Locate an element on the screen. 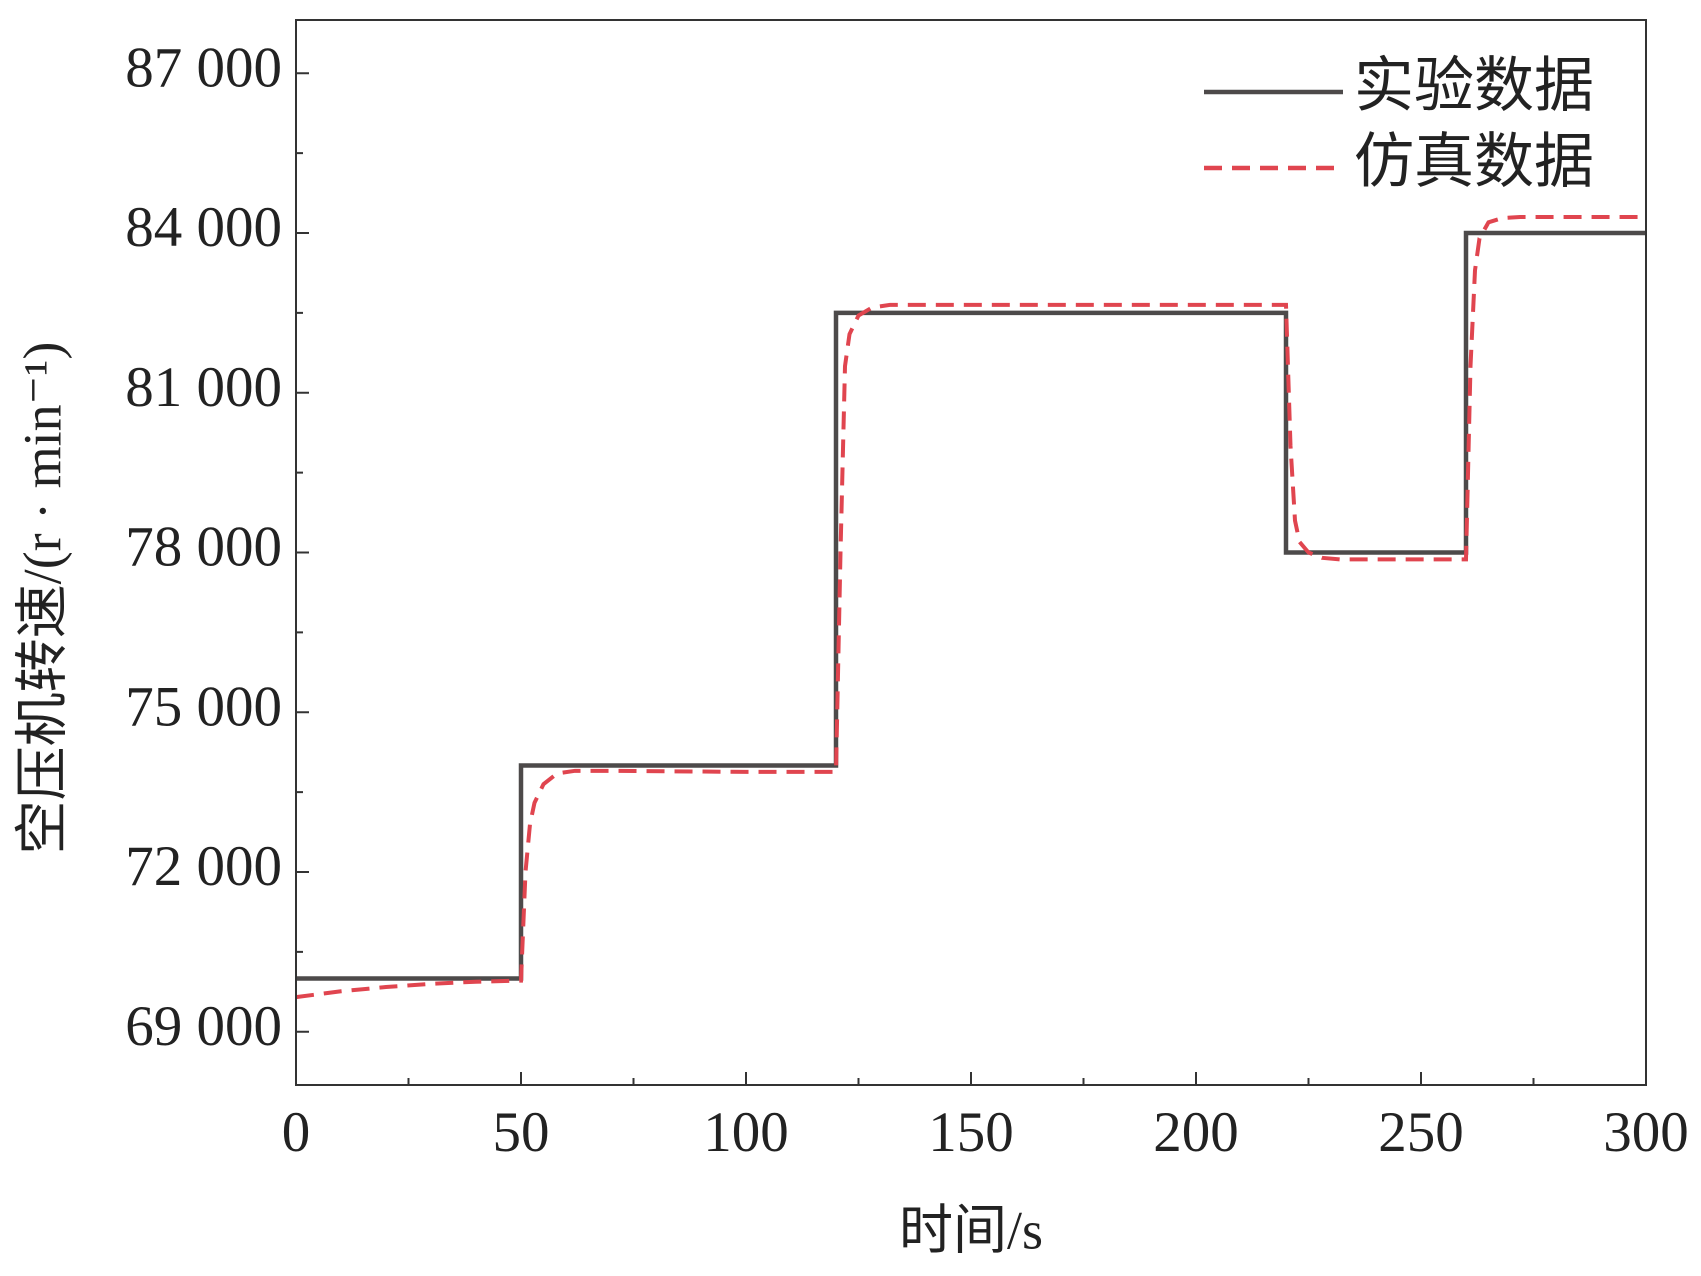 This screenshot has height=1276, width=1701. y-tick-label: 84 000 is located at coordinates (203, 227).